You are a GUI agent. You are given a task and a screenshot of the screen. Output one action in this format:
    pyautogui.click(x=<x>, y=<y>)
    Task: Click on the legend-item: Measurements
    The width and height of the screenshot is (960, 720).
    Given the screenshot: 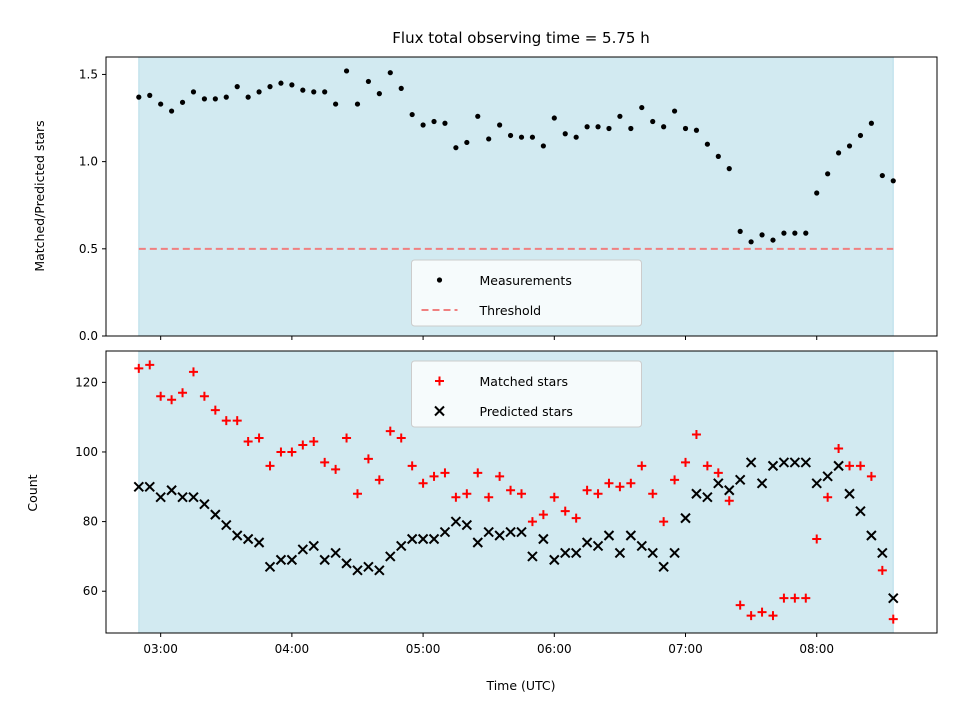 What is the action you would take?
    pyautogui.click(x=504, y=280)
    